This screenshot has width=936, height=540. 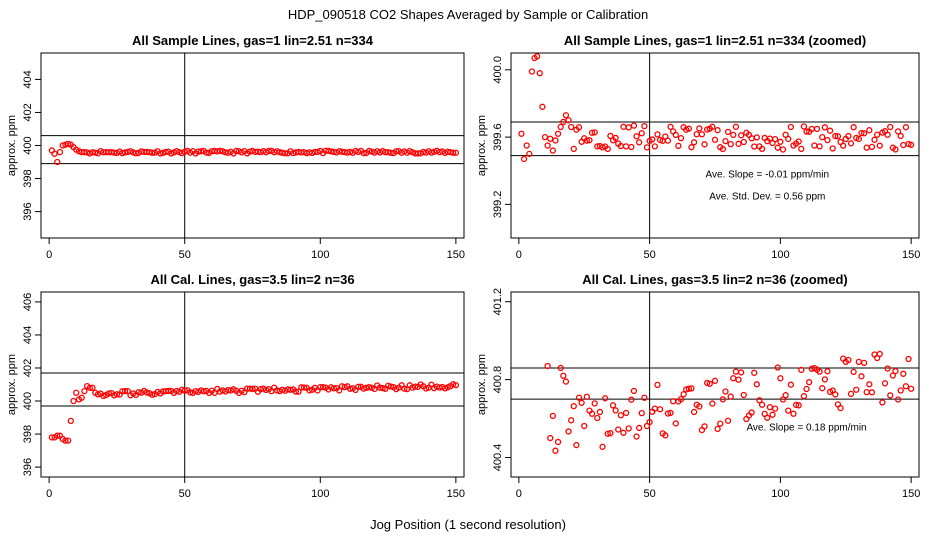 What do you see at coordinates (28, 302) in the screenshot?
I see `y-tick-label: 406` at bounding box center [28, 302].